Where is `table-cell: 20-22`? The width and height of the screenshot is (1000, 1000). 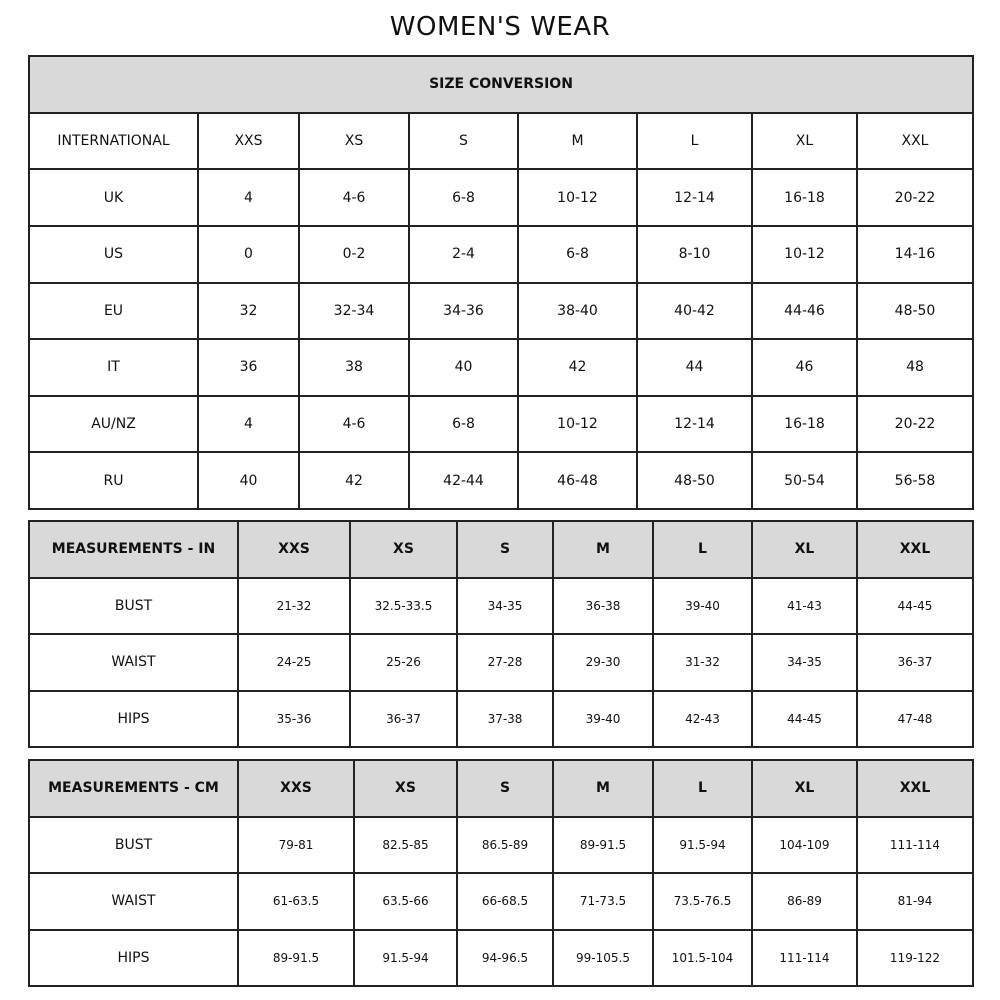
table-cell: 20-22 is located at coordinates (915, 197).